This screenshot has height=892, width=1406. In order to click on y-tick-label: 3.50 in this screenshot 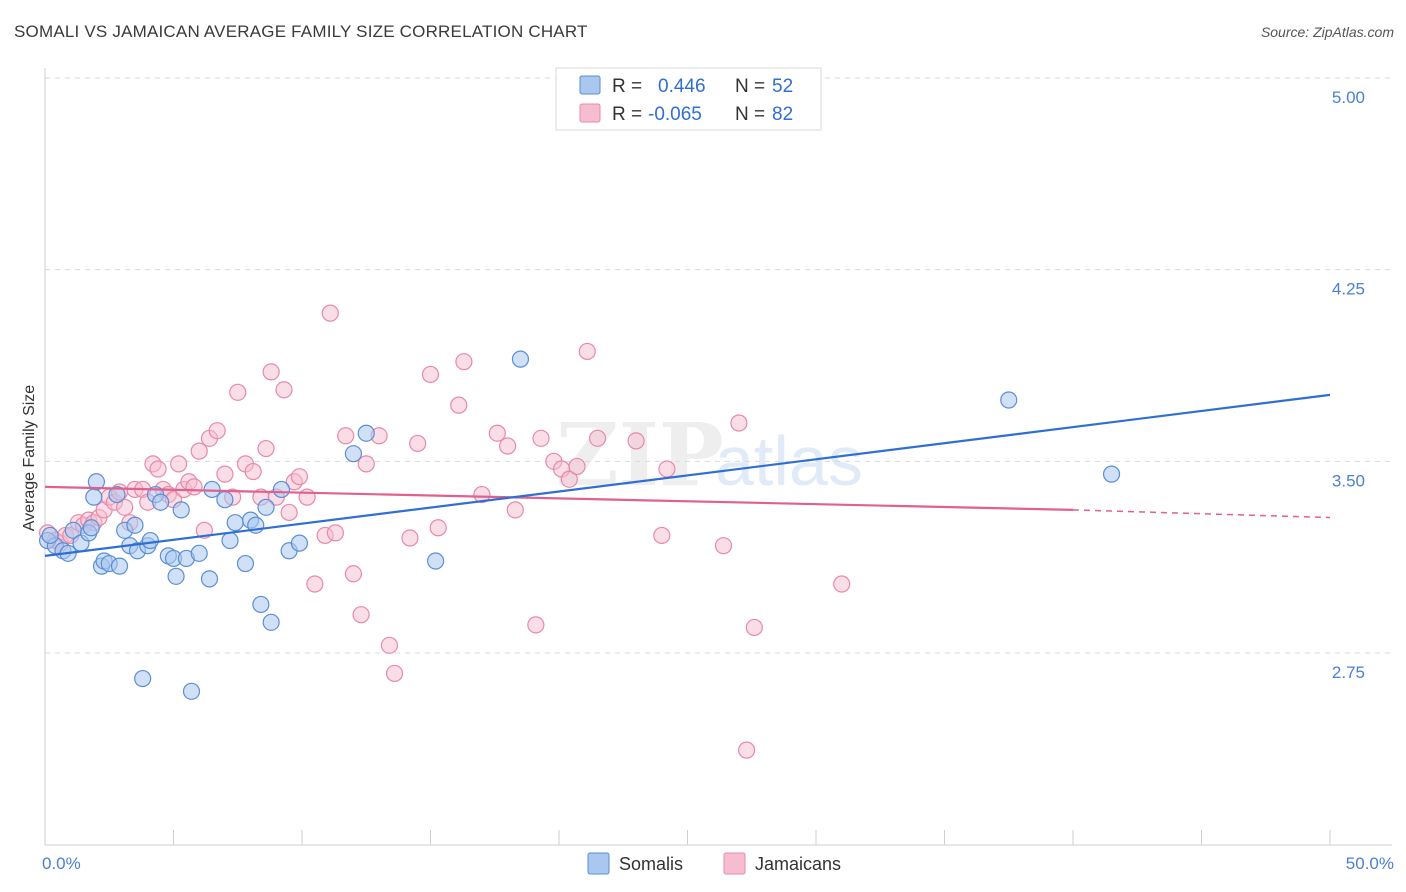, I will do `click(1348, 480)`.